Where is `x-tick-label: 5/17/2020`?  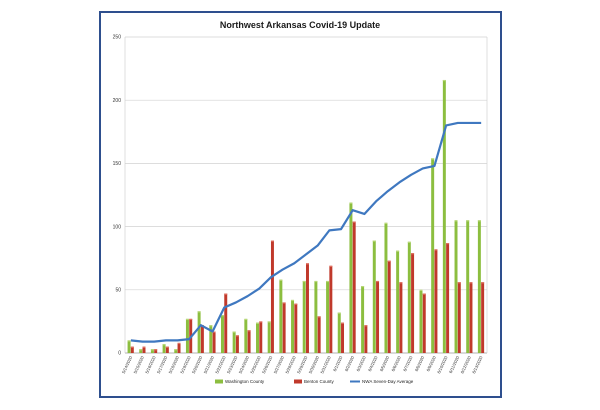 x-tick-label: 5/17/2020 is located at coordinates (162, 365).